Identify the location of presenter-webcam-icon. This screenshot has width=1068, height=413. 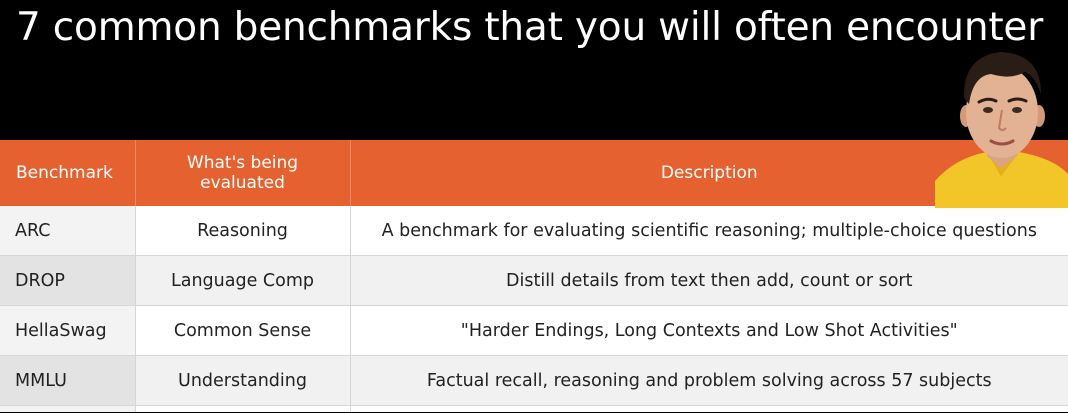
(1001, 130).